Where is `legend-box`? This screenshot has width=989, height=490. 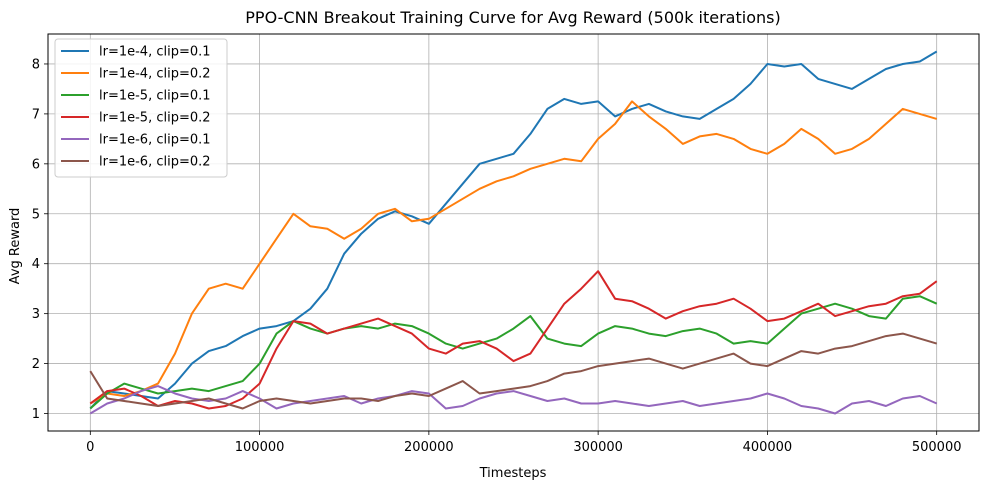
legend-box is located at coordinates (141, 108).